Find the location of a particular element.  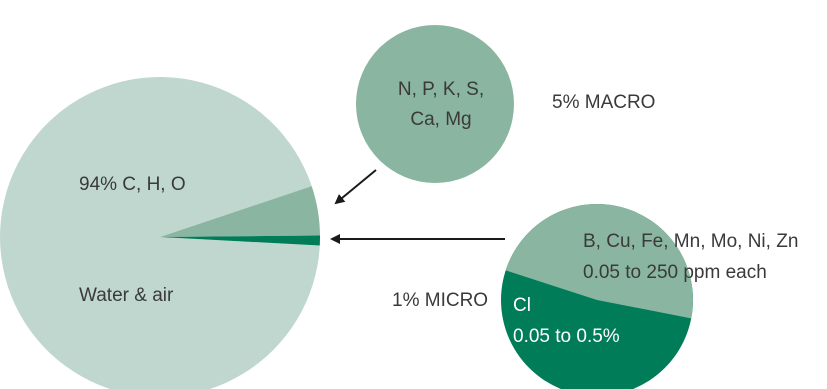

macro-percent-label: 5% MACRO is located at coordinates (603, 102).